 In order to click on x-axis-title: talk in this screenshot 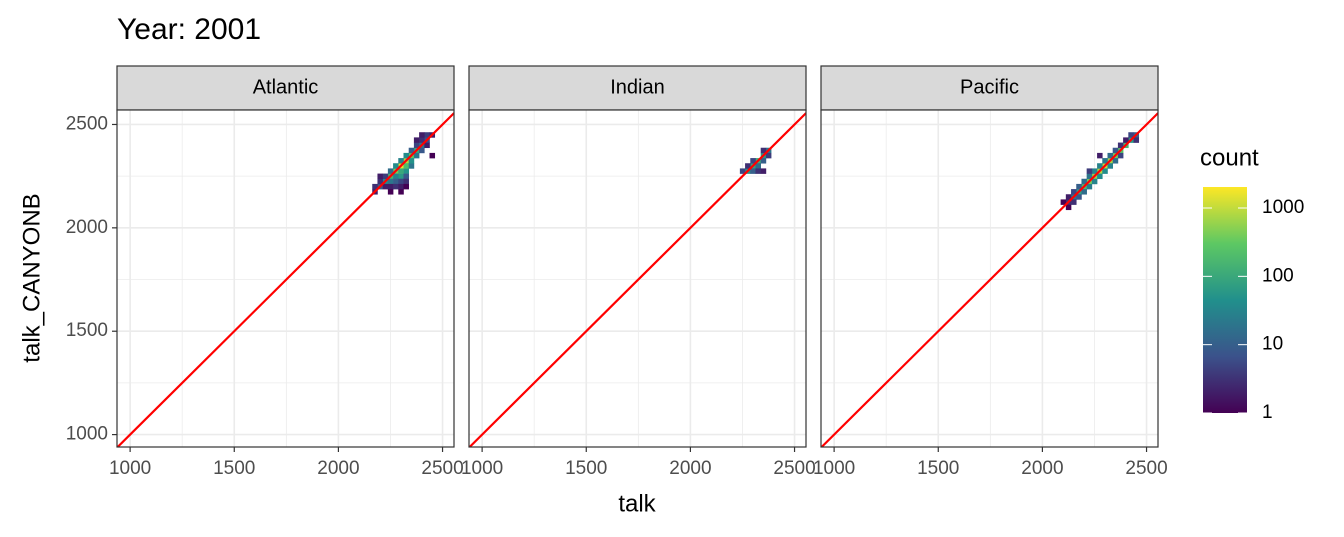, I will do `click(637, 503)`.